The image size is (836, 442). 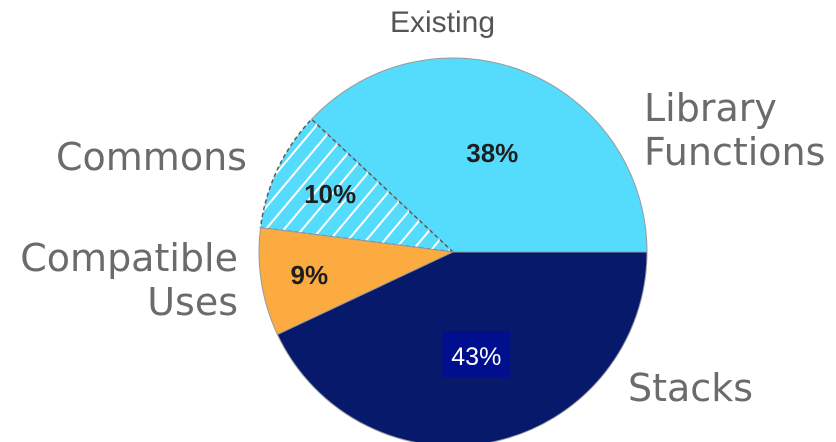 I want to click on slice-label-stacks: Stacks, so click(x=690, y=388).